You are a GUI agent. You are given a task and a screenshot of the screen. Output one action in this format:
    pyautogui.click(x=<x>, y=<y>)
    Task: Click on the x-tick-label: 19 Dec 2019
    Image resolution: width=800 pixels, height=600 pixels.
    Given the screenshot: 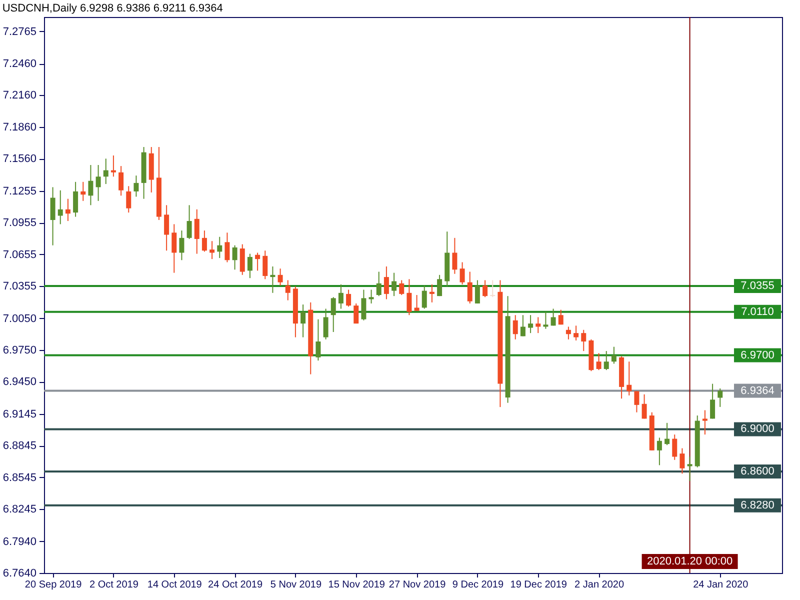 What is the action you would take?
    pyautogui.click(x=539, y=585)
    